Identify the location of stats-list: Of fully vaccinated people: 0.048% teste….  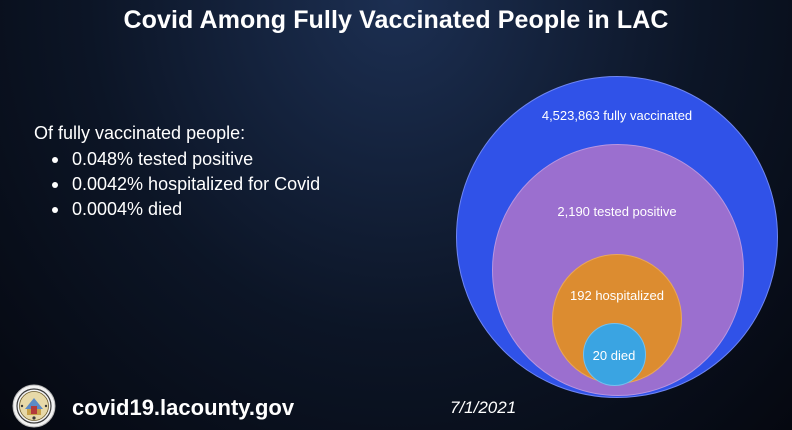
(177, 171).